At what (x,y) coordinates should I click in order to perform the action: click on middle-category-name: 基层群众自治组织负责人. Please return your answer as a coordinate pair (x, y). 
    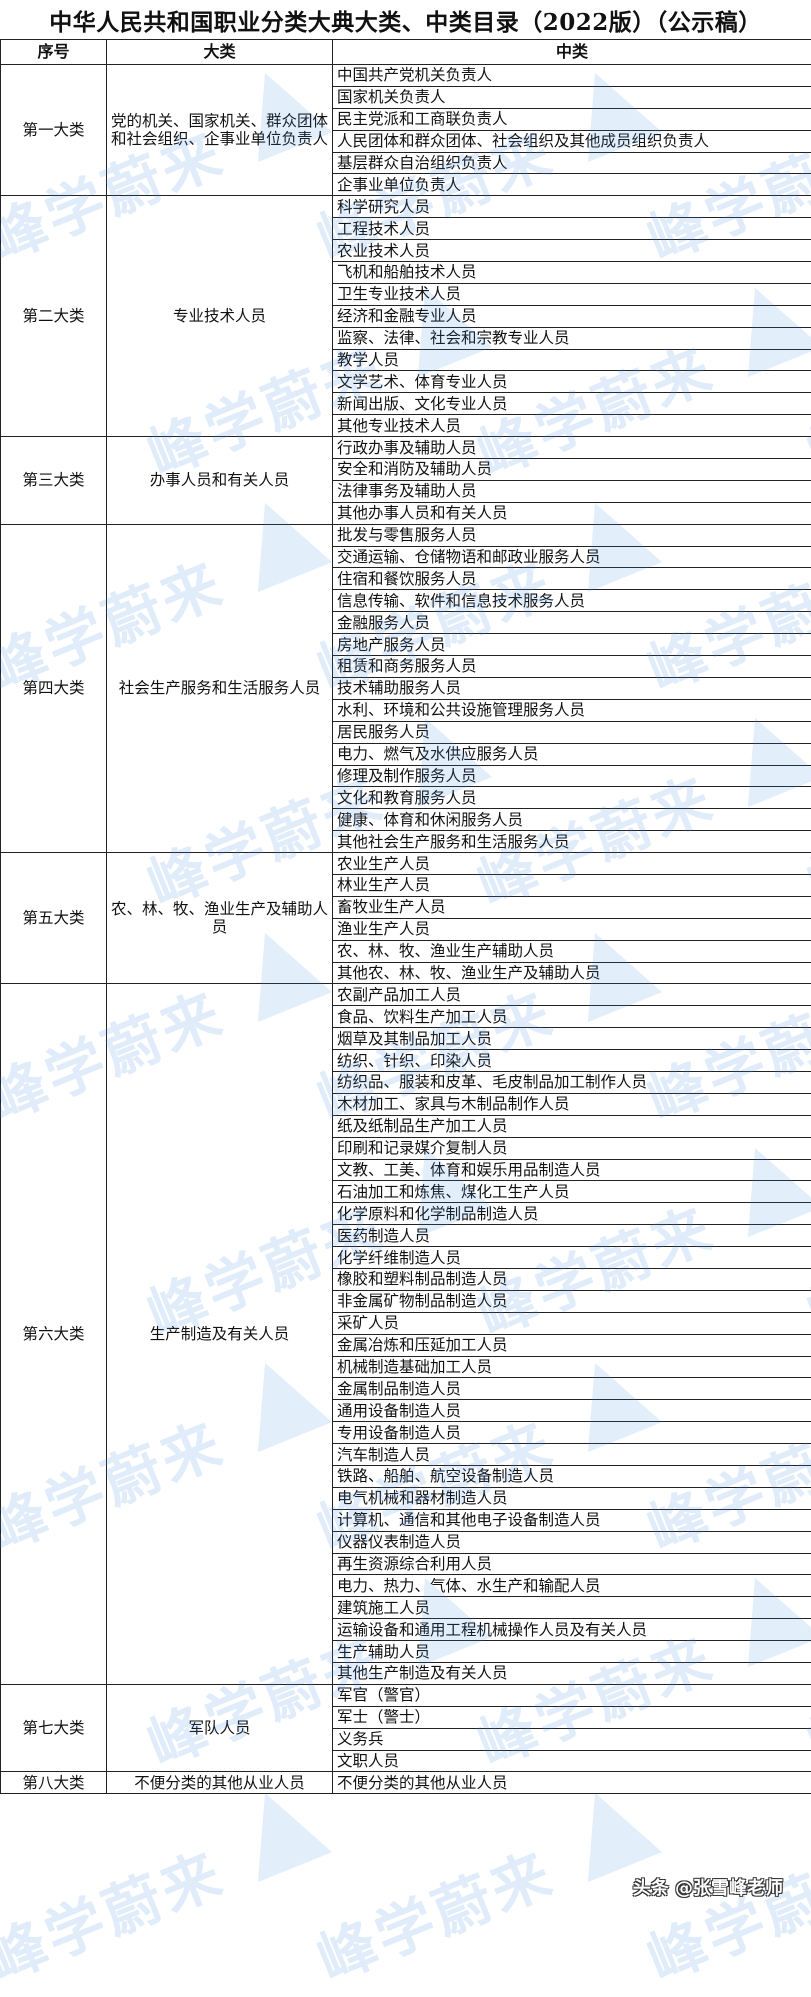
    Looking at the image, I should click on (572, 163).